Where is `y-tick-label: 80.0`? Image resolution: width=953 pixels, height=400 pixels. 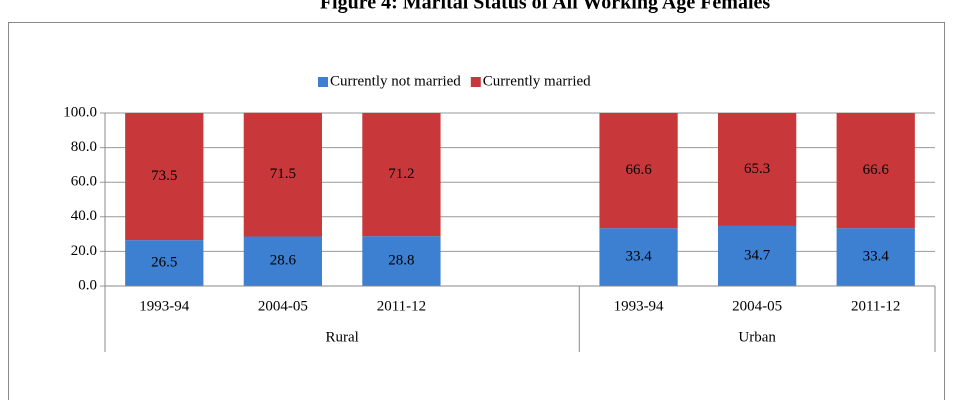
y-tick-label: 80.0 is located at coordinates (84, 147).